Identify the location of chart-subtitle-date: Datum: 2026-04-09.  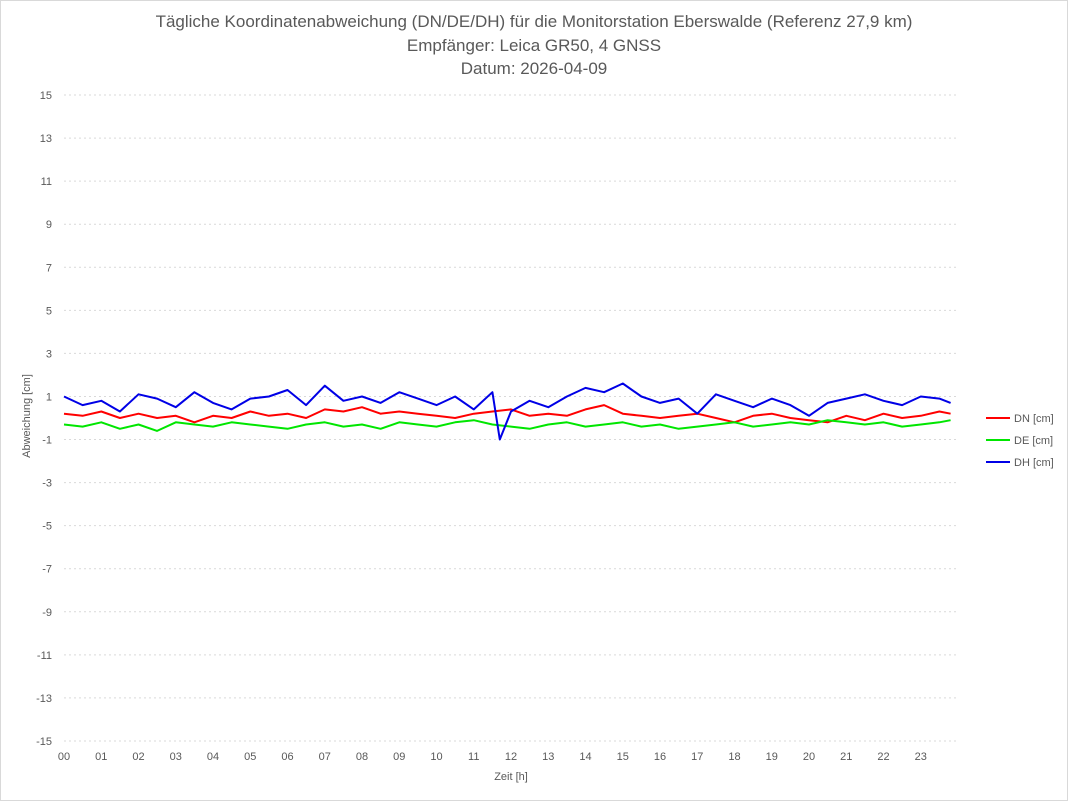
(534, 68).